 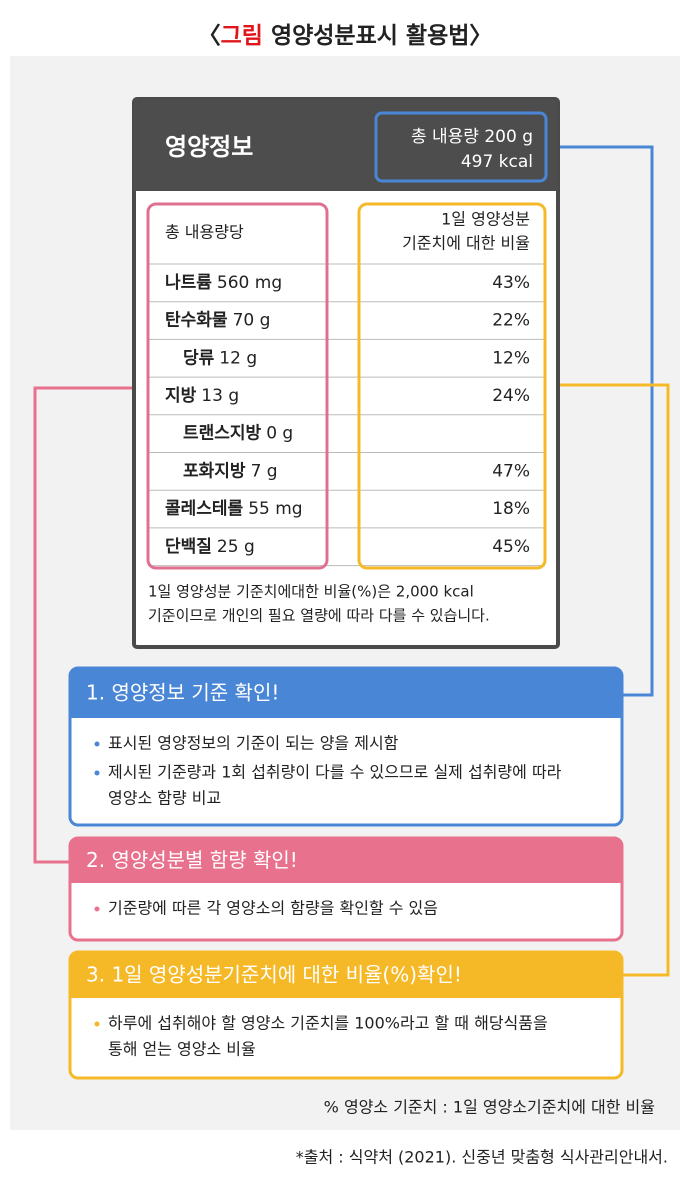 I want to click on nutrient: 콜레스테롤 55 mg, so click(x=234, y=509).